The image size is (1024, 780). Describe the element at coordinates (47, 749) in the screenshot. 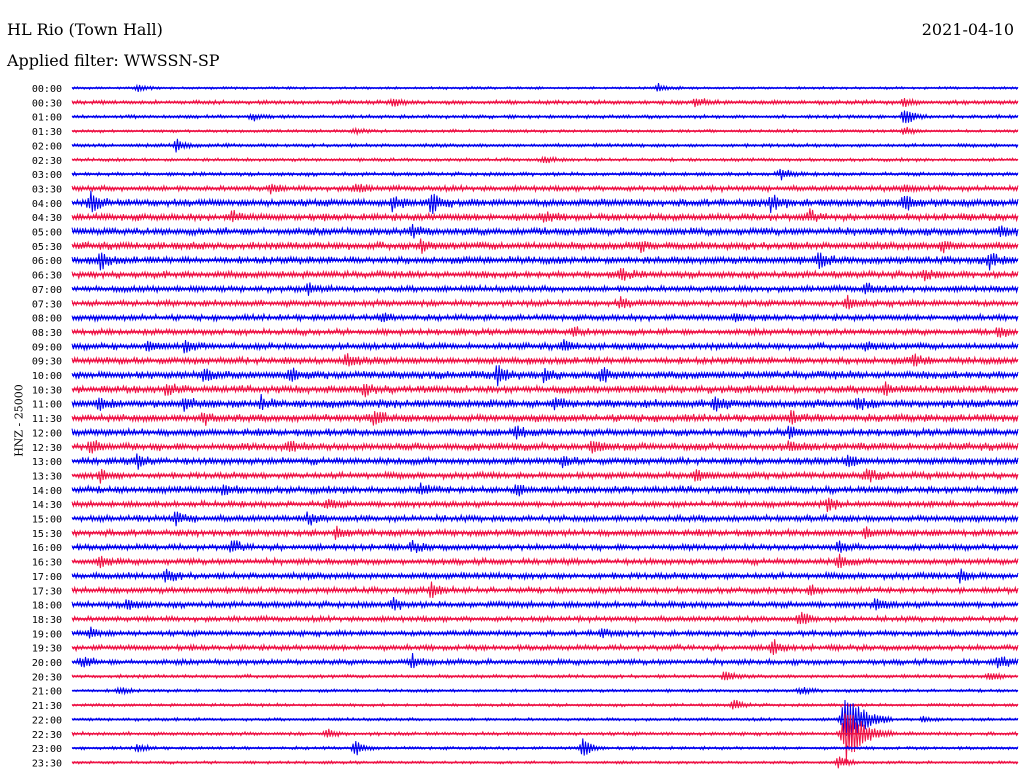

I see `time-label-2300: 23:00` at that location.